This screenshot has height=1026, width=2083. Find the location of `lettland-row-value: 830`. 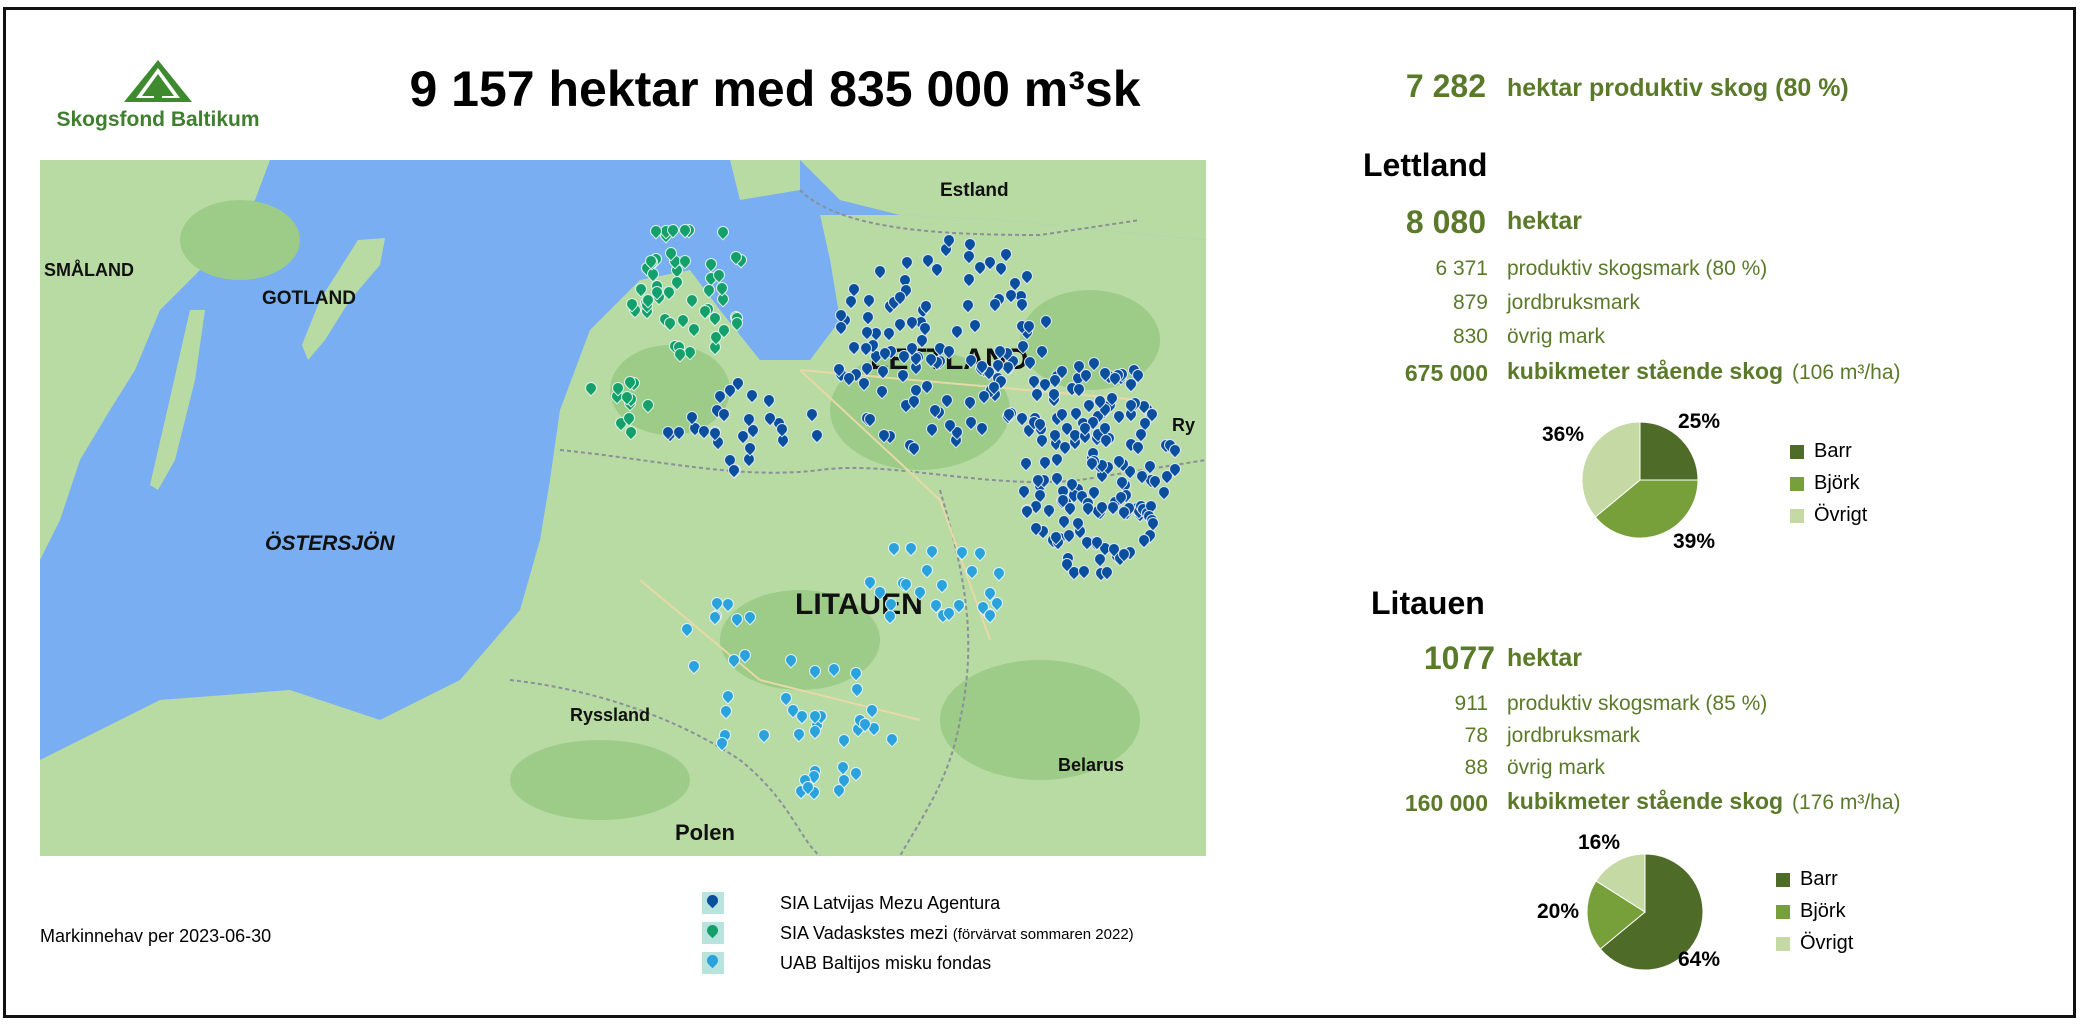

lettland-row-value: 830 is located at coordinates (1470, 336).